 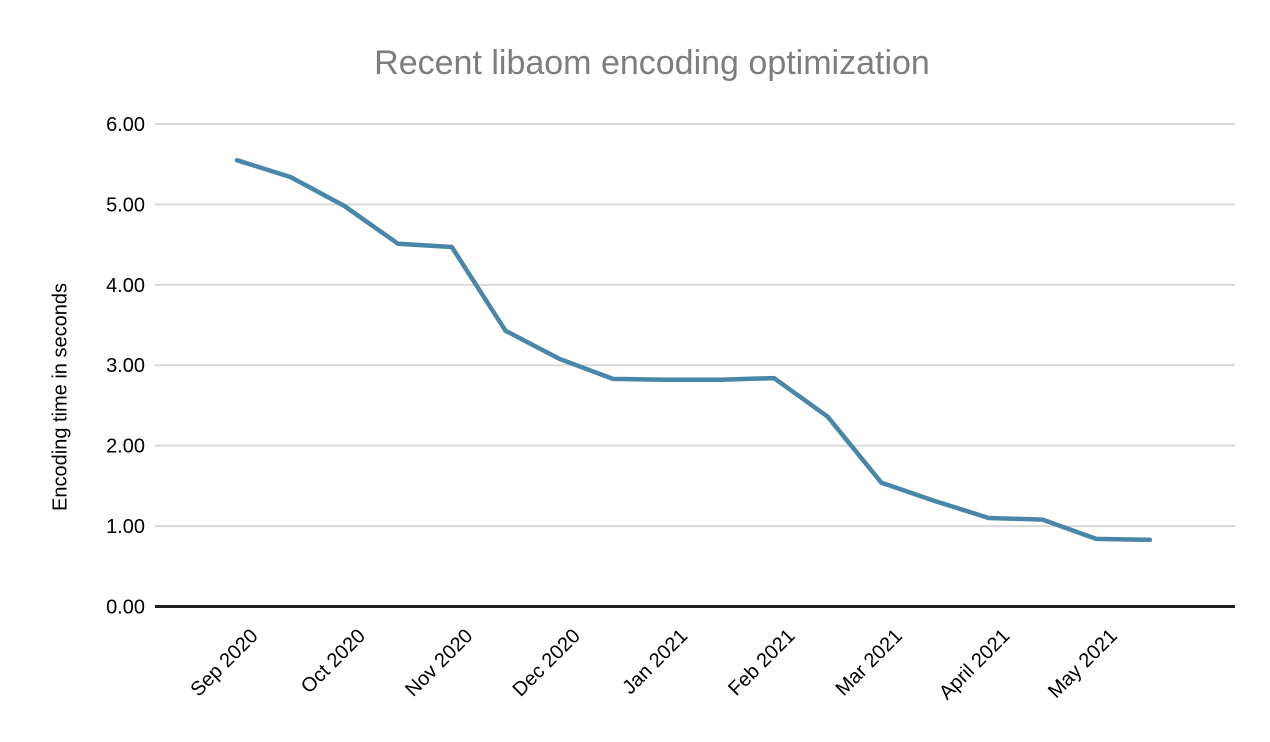 I want to click on x-tick-label: Nov 2020, so click(x=439, y=663).